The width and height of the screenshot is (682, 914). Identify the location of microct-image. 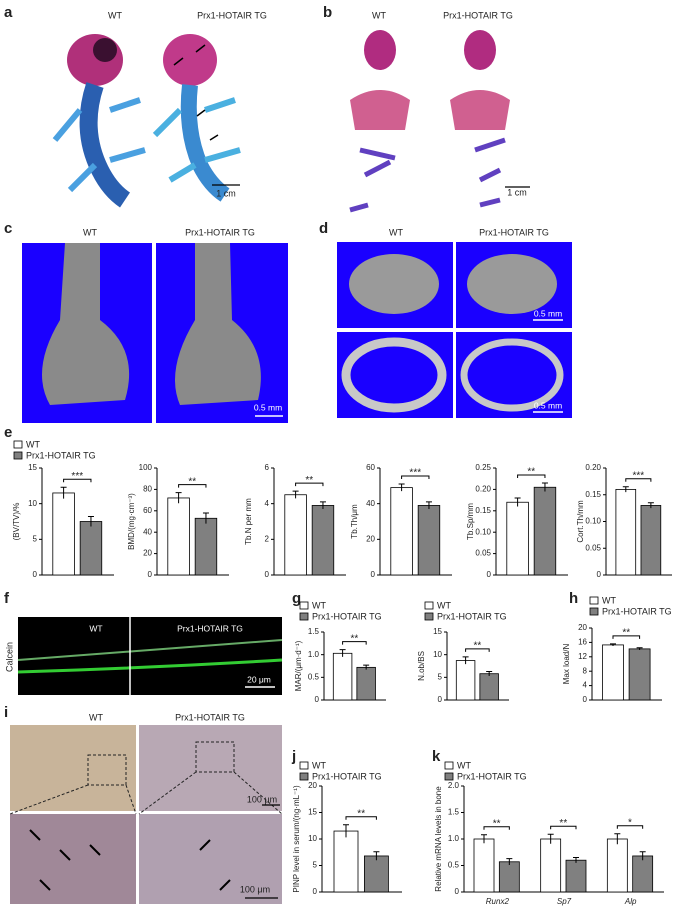
(454, 330).